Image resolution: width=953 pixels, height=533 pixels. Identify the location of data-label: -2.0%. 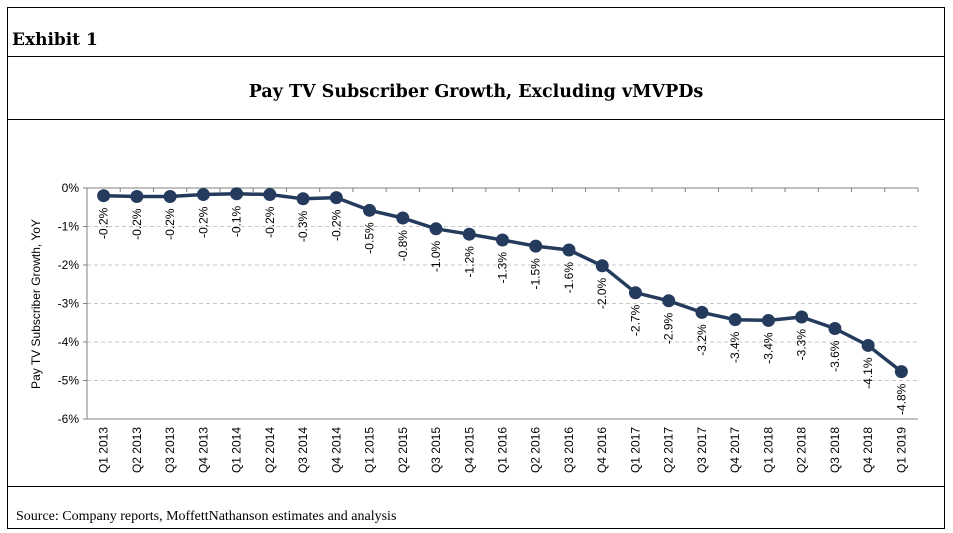
(602, 293).